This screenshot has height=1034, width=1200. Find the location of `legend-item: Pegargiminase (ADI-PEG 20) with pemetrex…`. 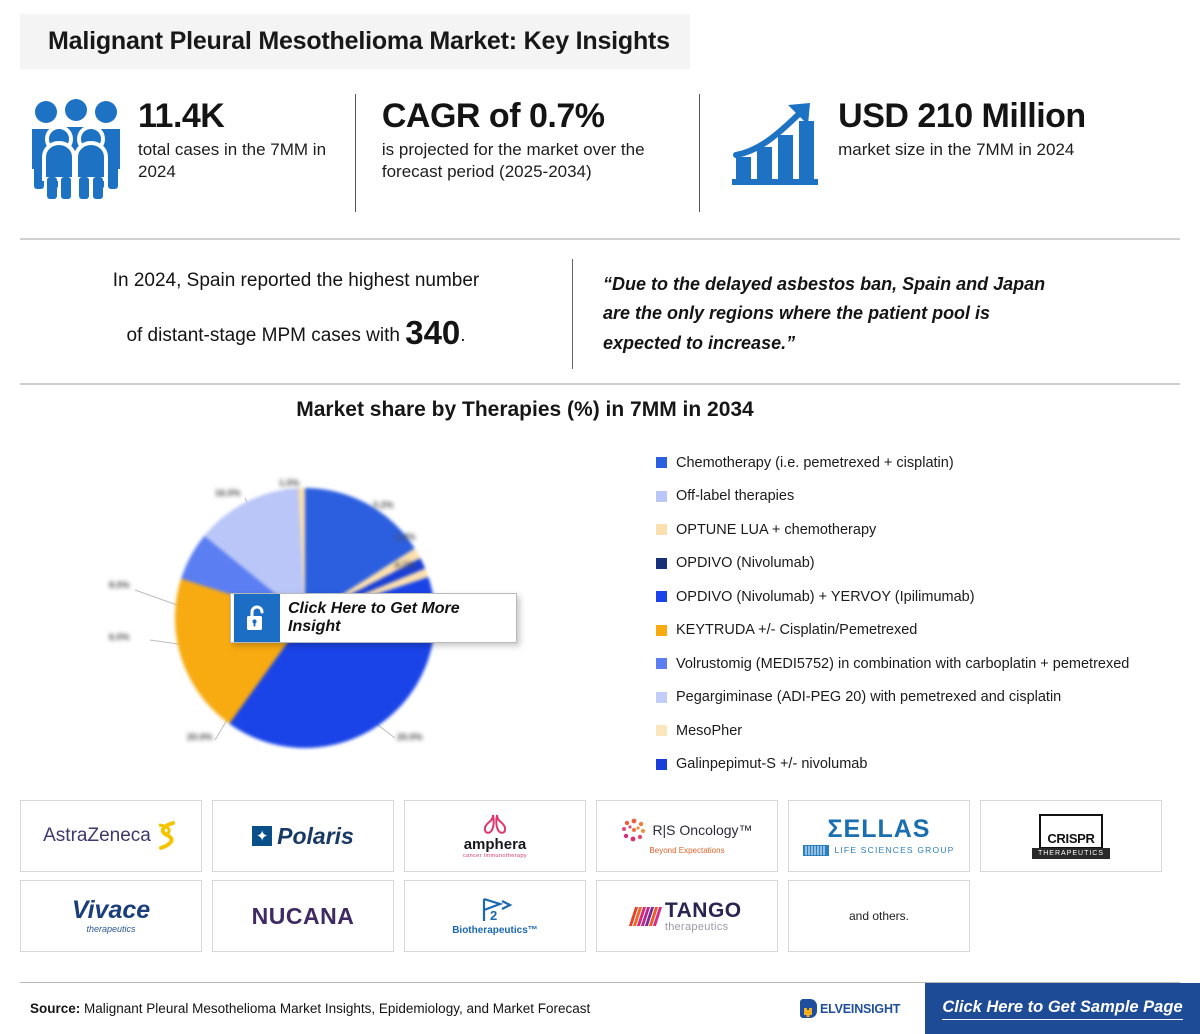

legend-item: Pegargiminase (ADI-PEG 20) with pemetrex… is located at coordinates (928, 698).